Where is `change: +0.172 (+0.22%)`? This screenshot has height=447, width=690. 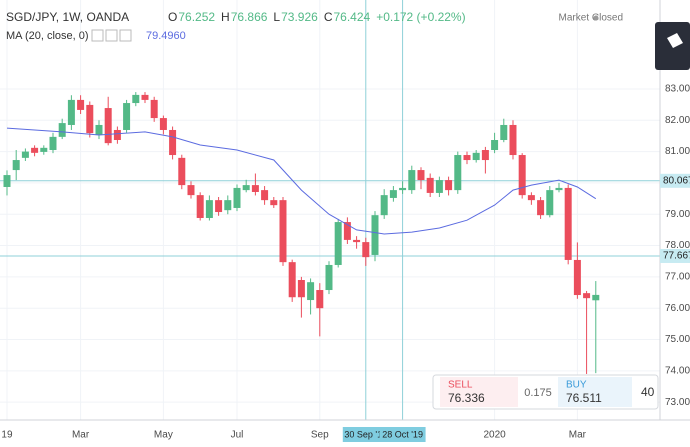
change: +0.172 (+0.22%) is located at coordinates (420, 17).